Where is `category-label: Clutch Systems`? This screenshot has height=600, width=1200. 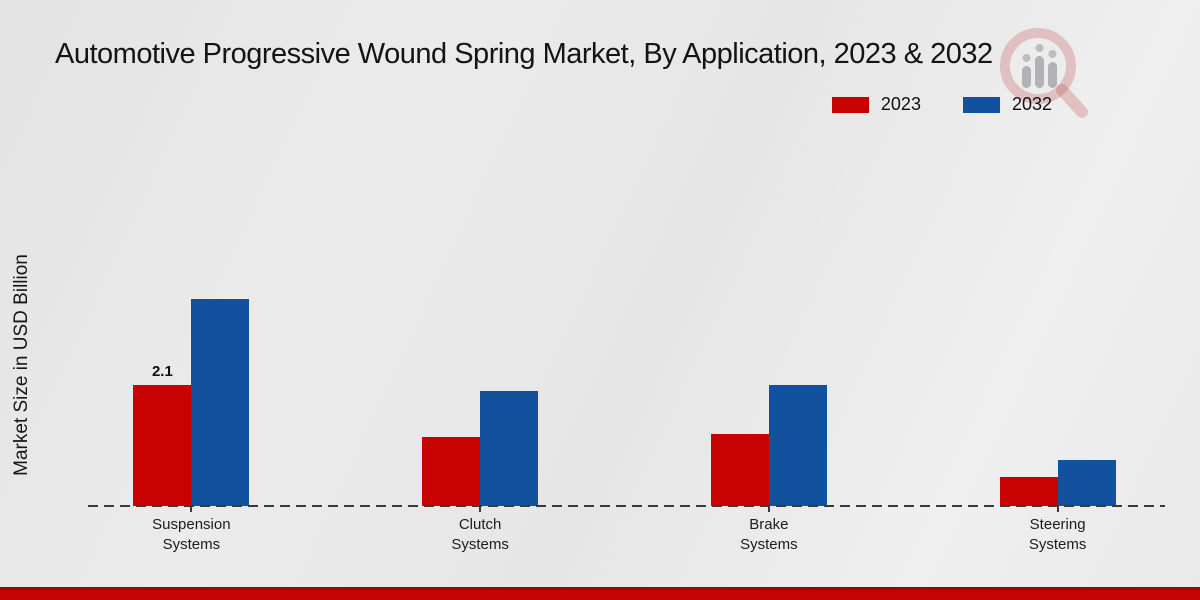
category-label: Clutch Systems is located at coordinates (480, 535).